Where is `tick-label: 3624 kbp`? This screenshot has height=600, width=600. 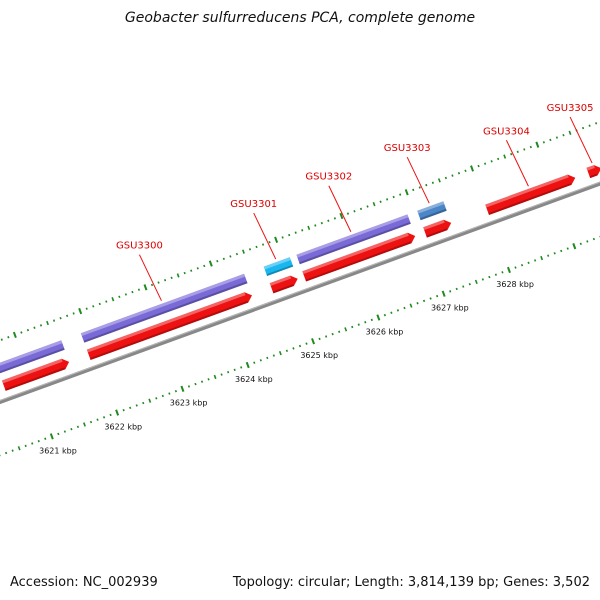
tick-label: 3624 kbp is located at coordinates (254, 379).